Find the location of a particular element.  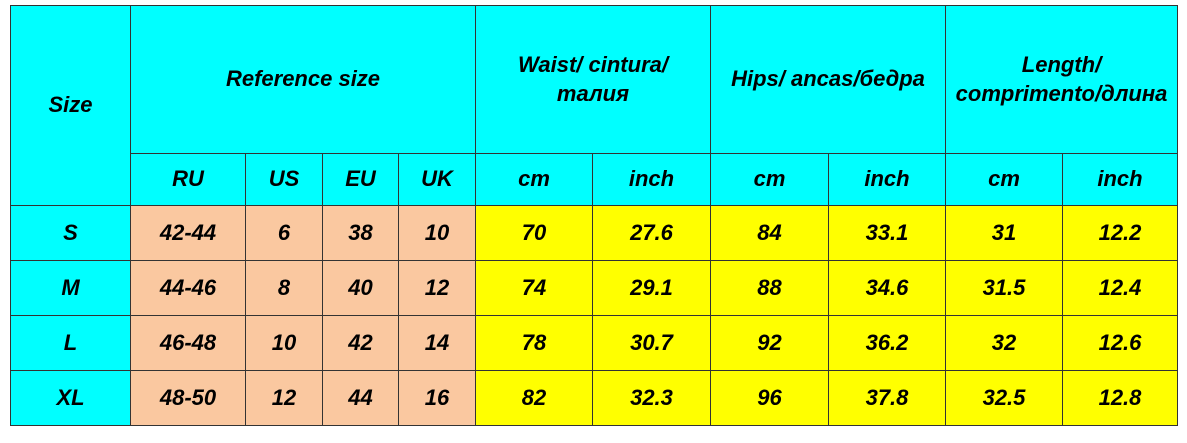

value-cell: 74 is located at coordinates (534, 288).